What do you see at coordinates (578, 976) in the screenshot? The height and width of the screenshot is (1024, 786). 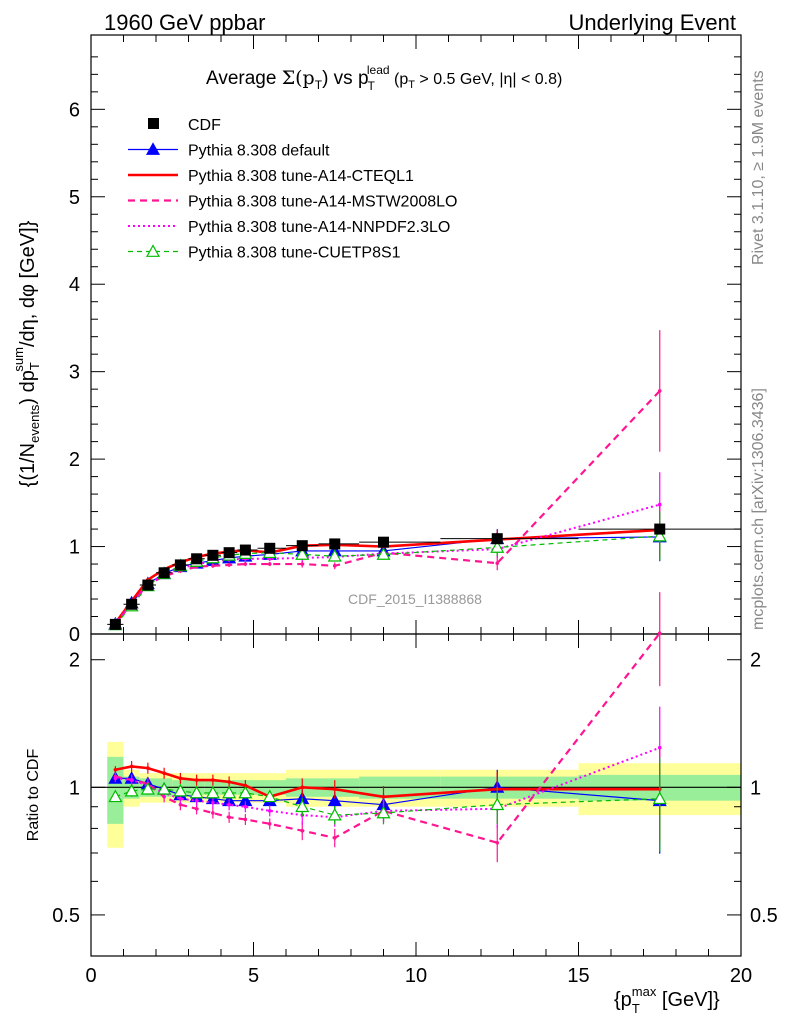 I see `x-tick-label: 15` at bounding box center [578, 976].